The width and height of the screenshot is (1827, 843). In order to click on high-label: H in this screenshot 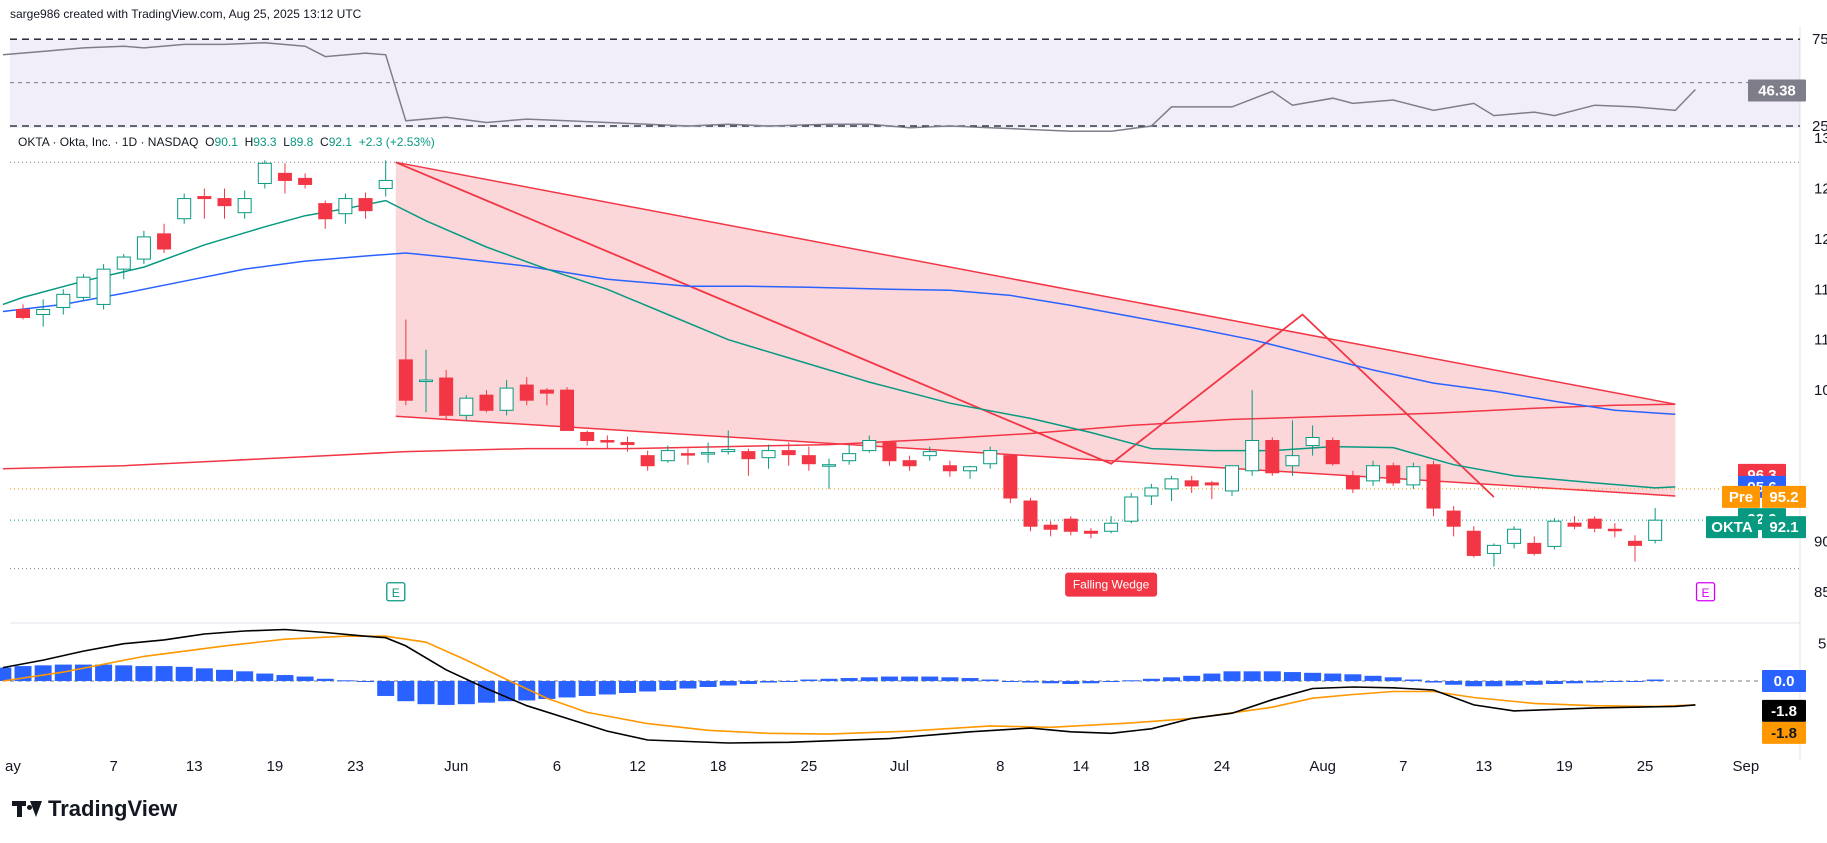, I will do `click(249, 142)`.